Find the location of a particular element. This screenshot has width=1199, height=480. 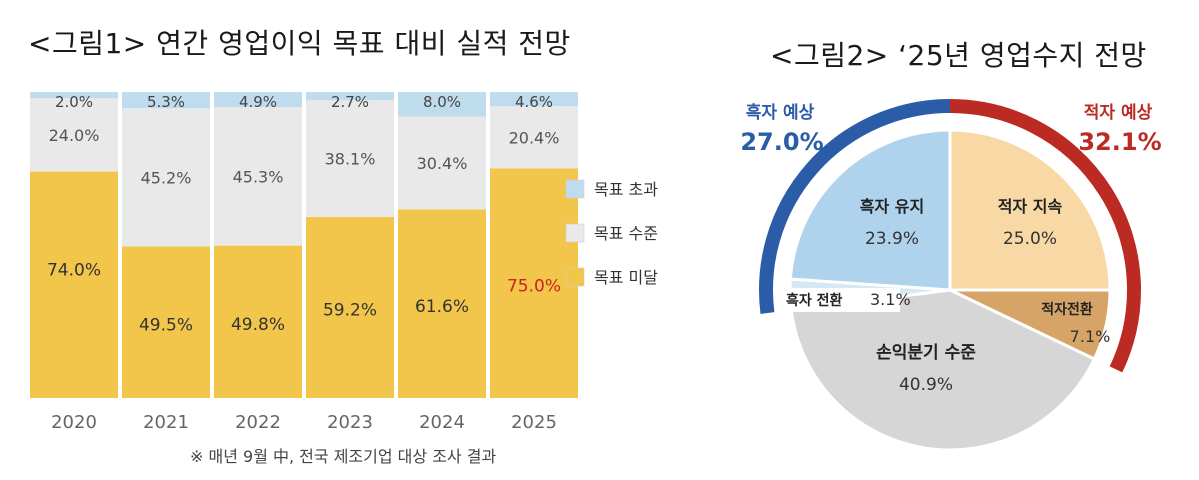

deficit-group-arc is located at coordinates (1045, 236).